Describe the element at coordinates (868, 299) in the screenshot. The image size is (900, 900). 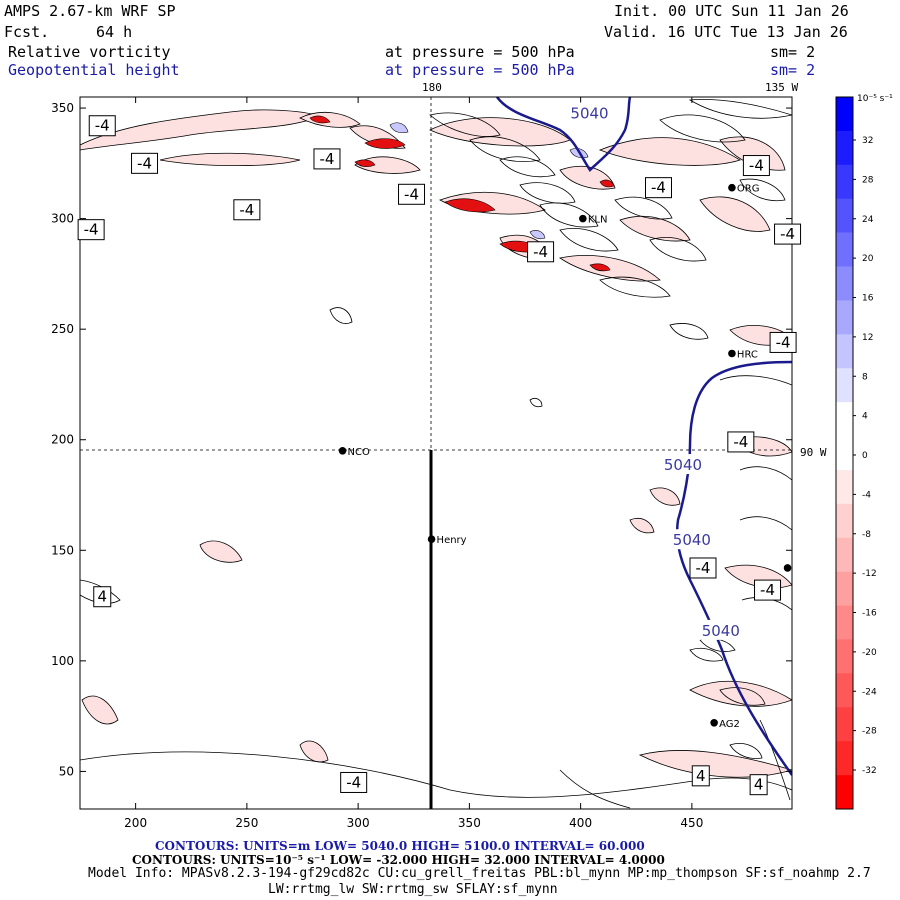
I see `colorbar-label: 16` at that location.